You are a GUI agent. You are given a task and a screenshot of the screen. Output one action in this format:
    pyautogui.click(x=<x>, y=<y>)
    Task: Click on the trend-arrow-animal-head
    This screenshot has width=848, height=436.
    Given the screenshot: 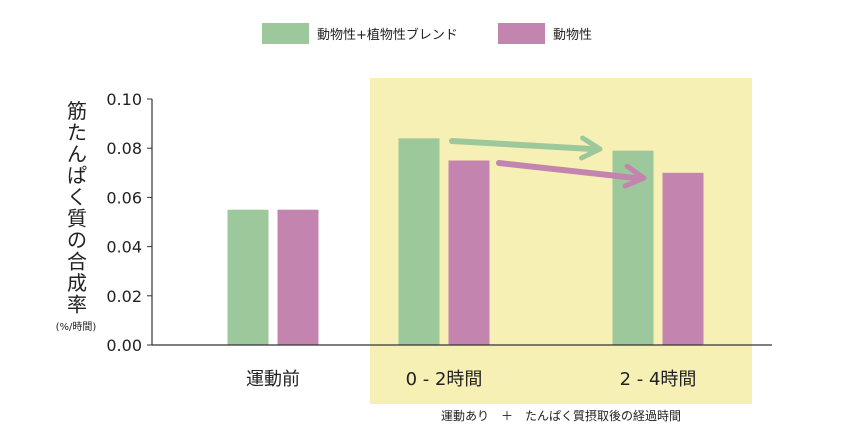 What is the action you would take?
    pyautogui.click(x=634, y=176)
    